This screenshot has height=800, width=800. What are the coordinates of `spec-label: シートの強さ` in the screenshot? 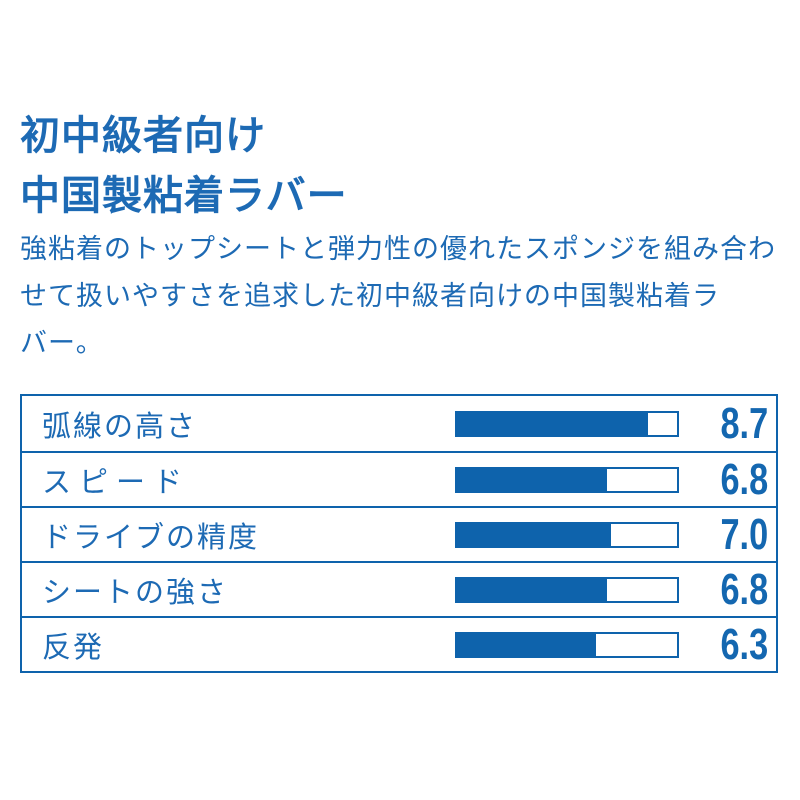 It's located at (135, 592).